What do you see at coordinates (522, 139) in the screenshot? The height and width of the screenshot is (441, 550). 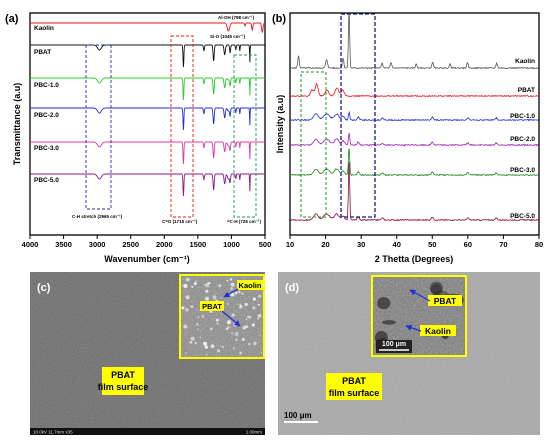 I see `b-label-pbc2: PBC-2.0` at bounding box center [522, 139].